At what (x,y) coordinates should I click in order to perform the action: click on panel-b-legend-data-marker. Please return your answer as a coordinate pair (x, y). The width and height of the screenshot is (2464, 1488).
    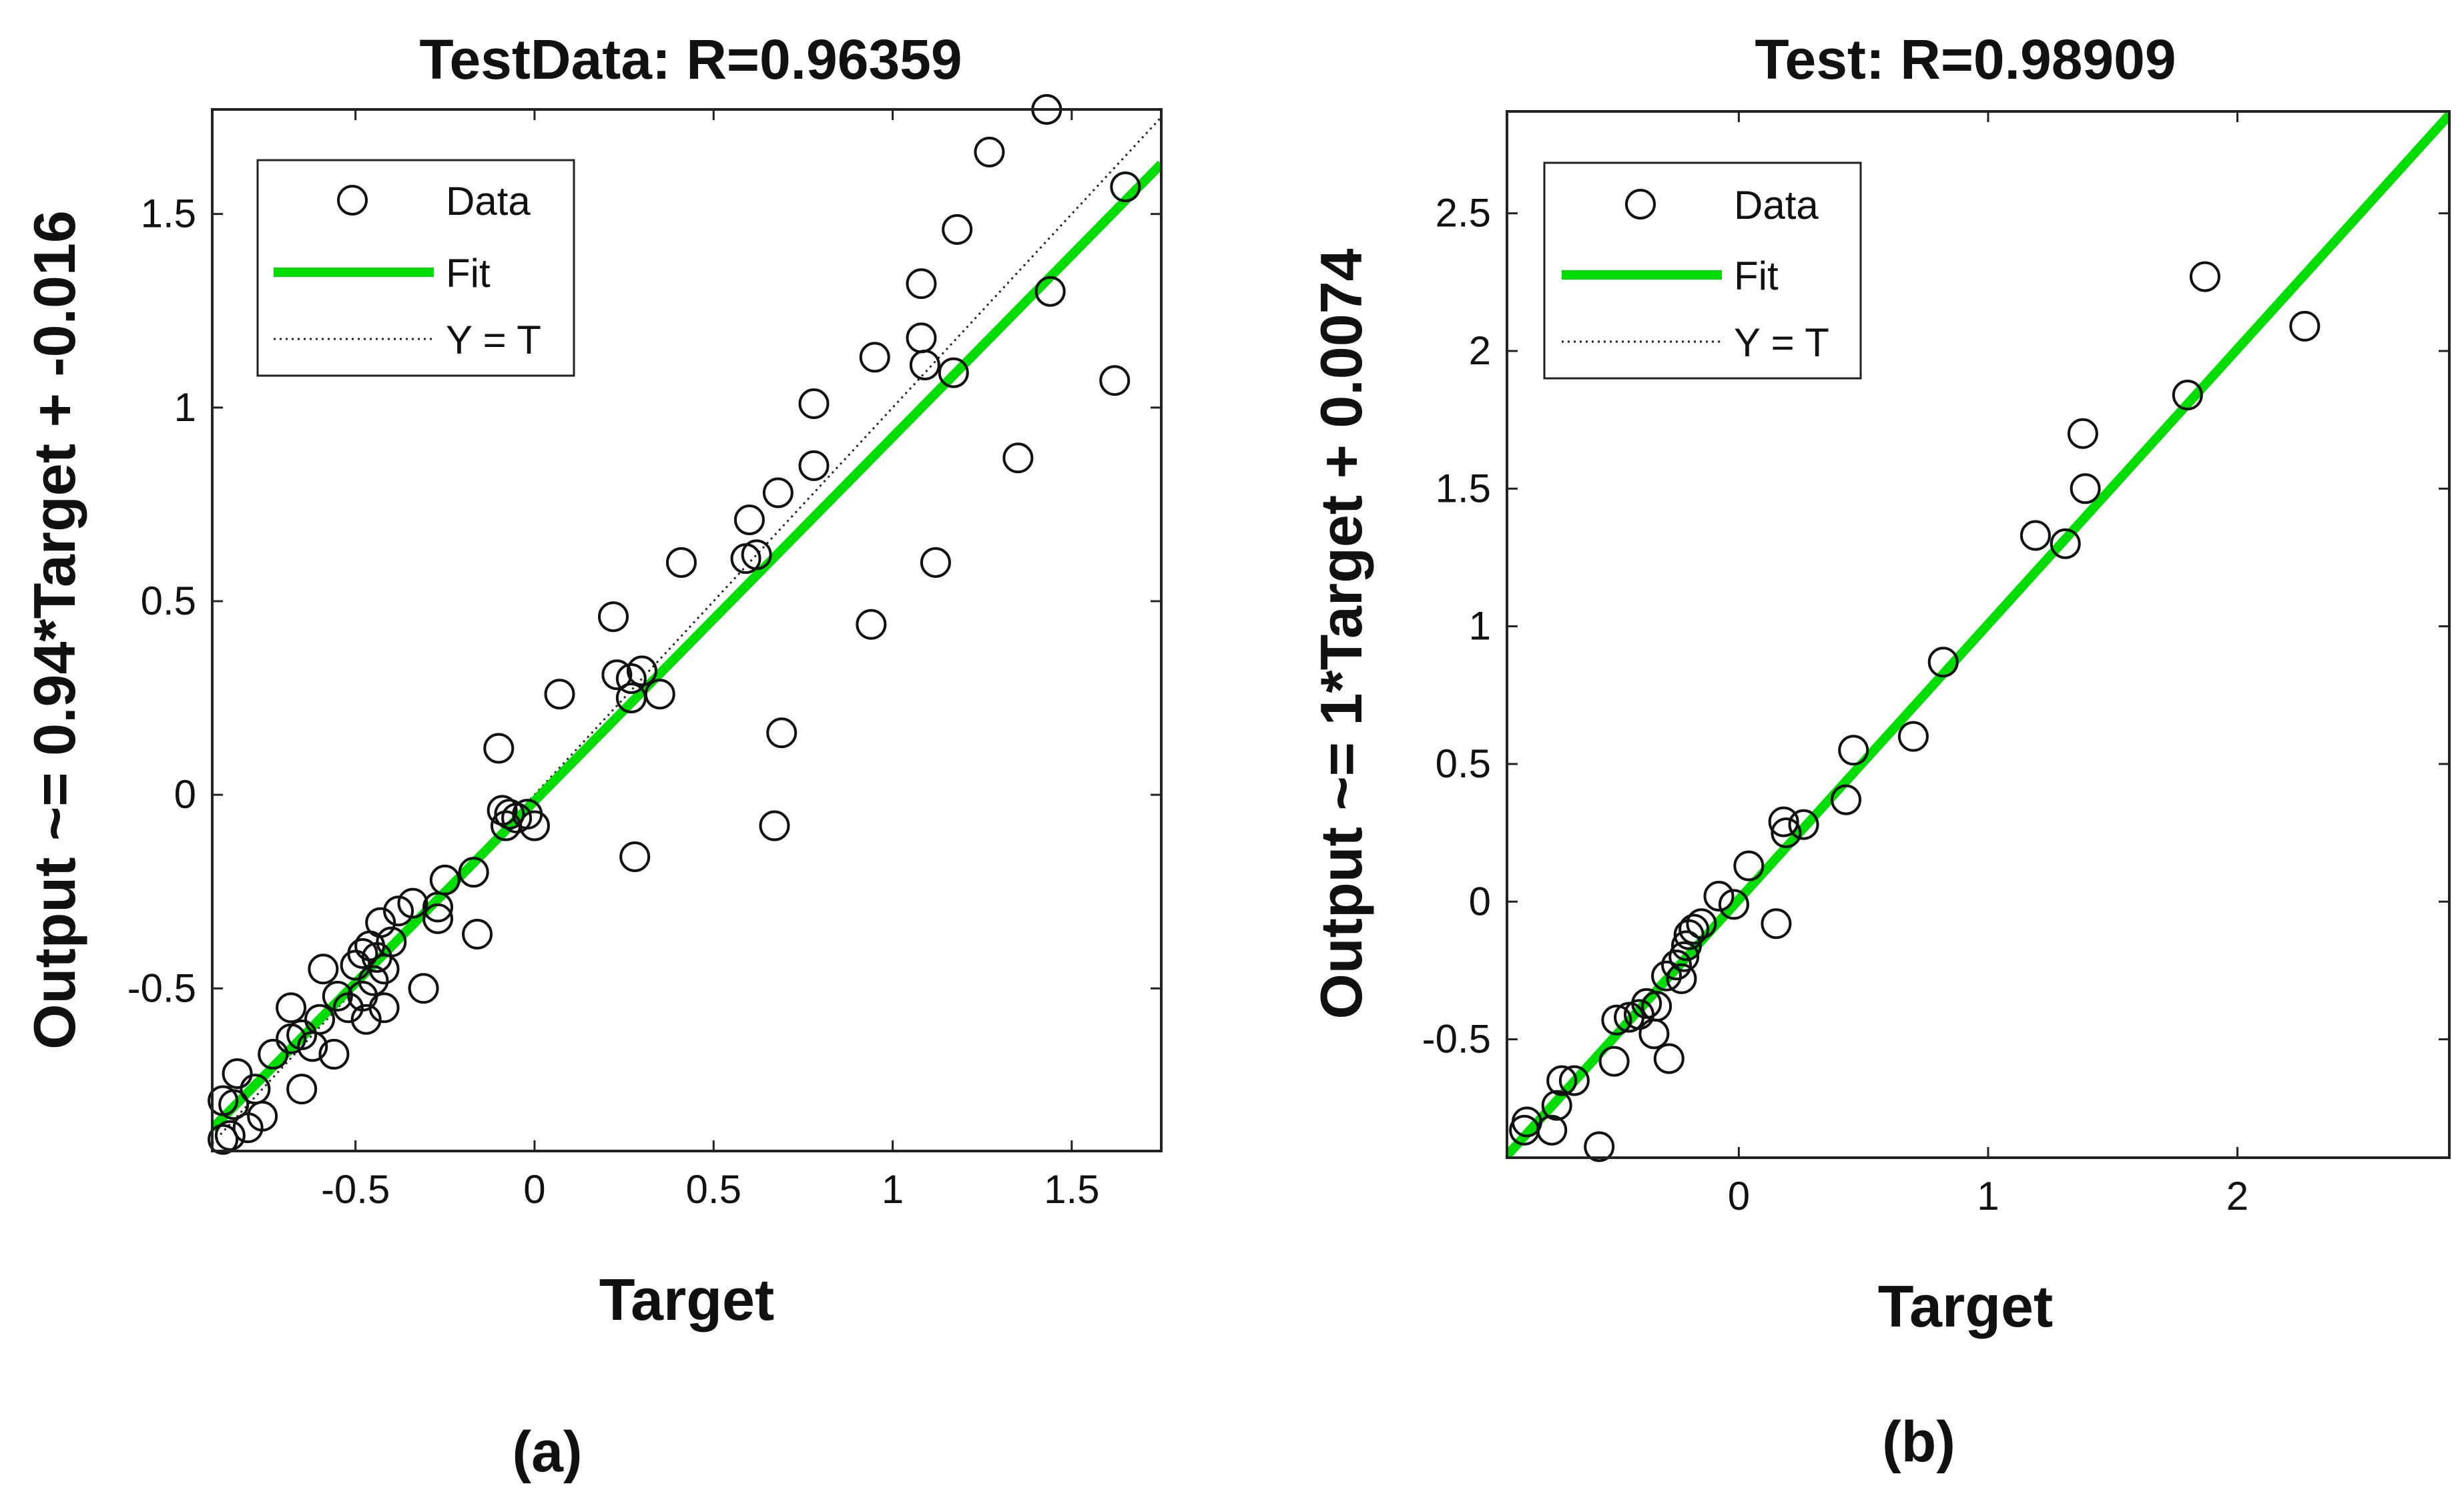
    Looking at the image, I should click on (1641, 204).